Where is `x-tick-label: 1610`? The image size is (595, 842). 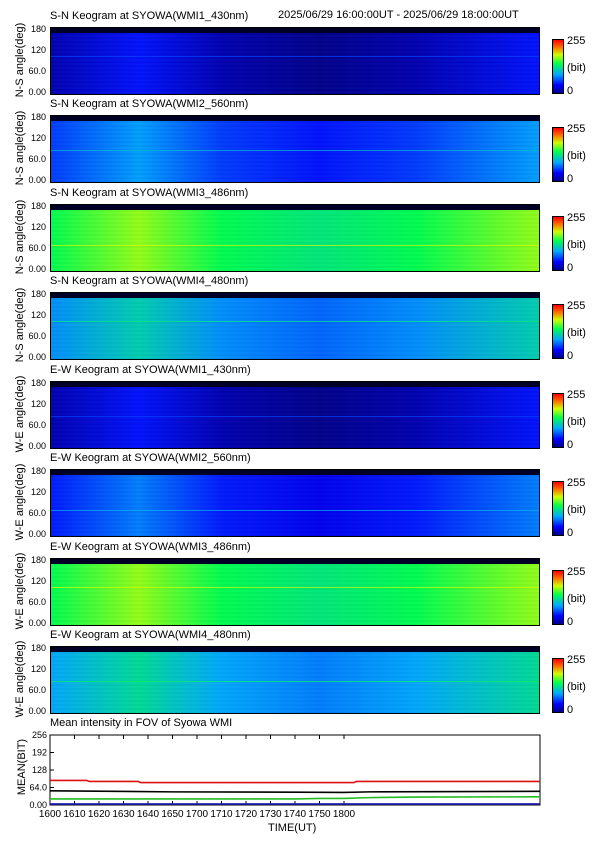
x-tick-label: 1610 is located at coordinates (74, 814).